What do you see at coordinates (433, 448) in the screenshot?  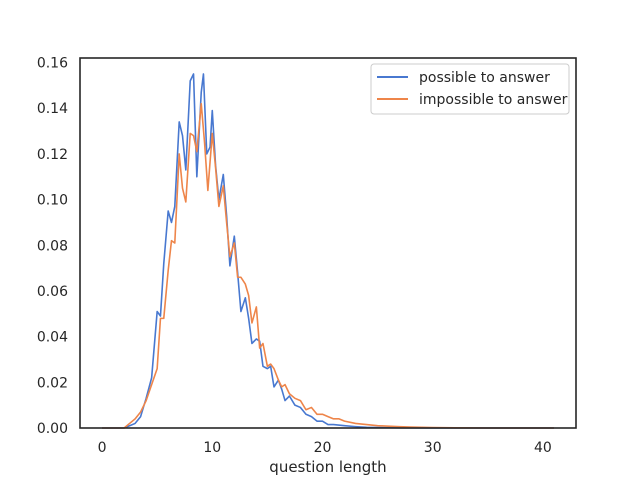 I see `x-tick-label: 30` at bounding box center [433, 448].